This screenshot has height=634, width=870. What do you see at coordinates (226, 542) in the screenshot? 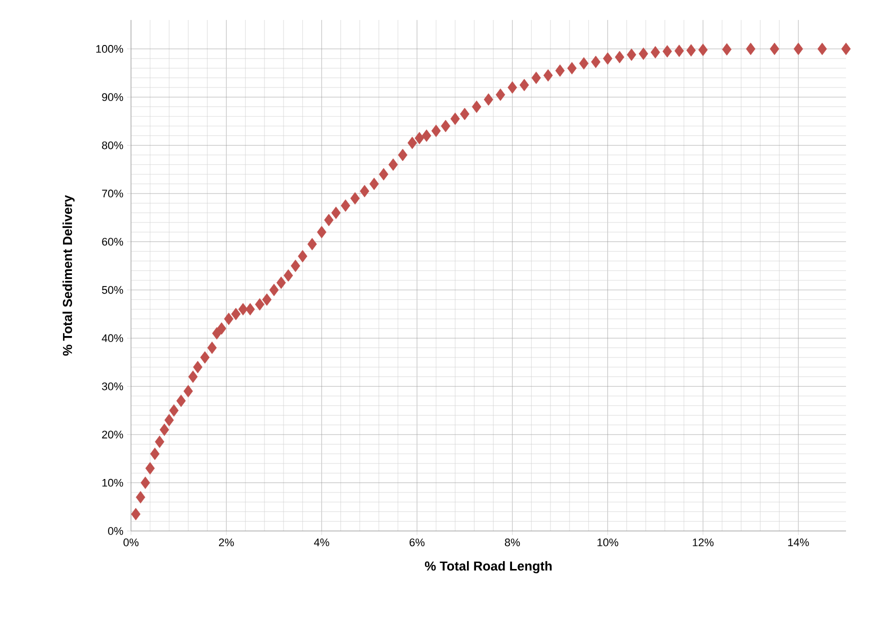
I see `x-tick-label: 2%` at bounding box center [226, 542].